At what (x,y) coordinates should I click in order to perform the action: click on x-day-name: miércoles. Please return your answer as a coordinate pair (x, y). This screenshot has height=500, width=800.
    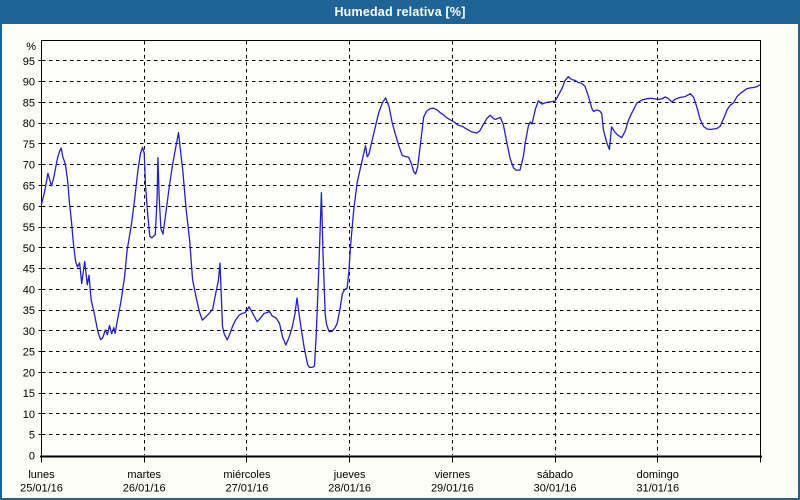
    Looking at the image, I should click on (247, 475).